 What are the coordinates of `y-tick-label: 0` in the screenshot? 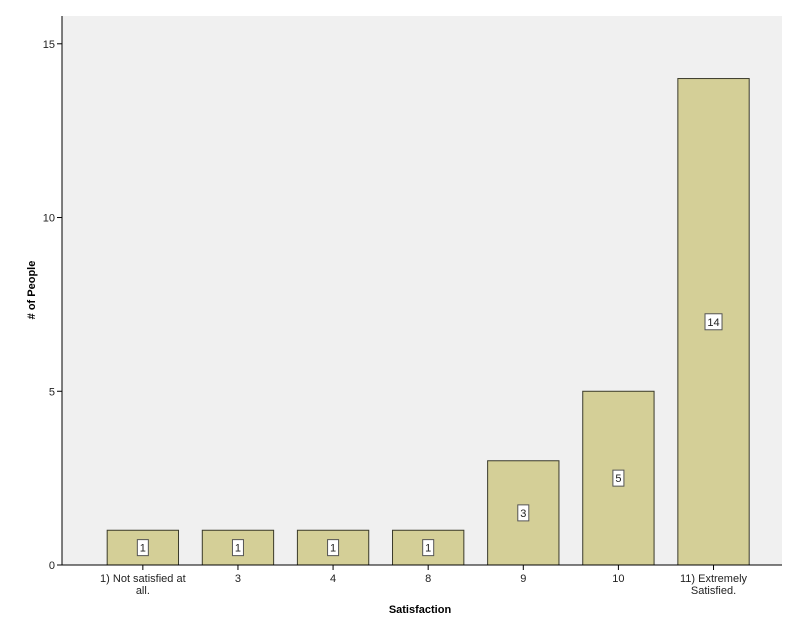 It's located at (52, 566).